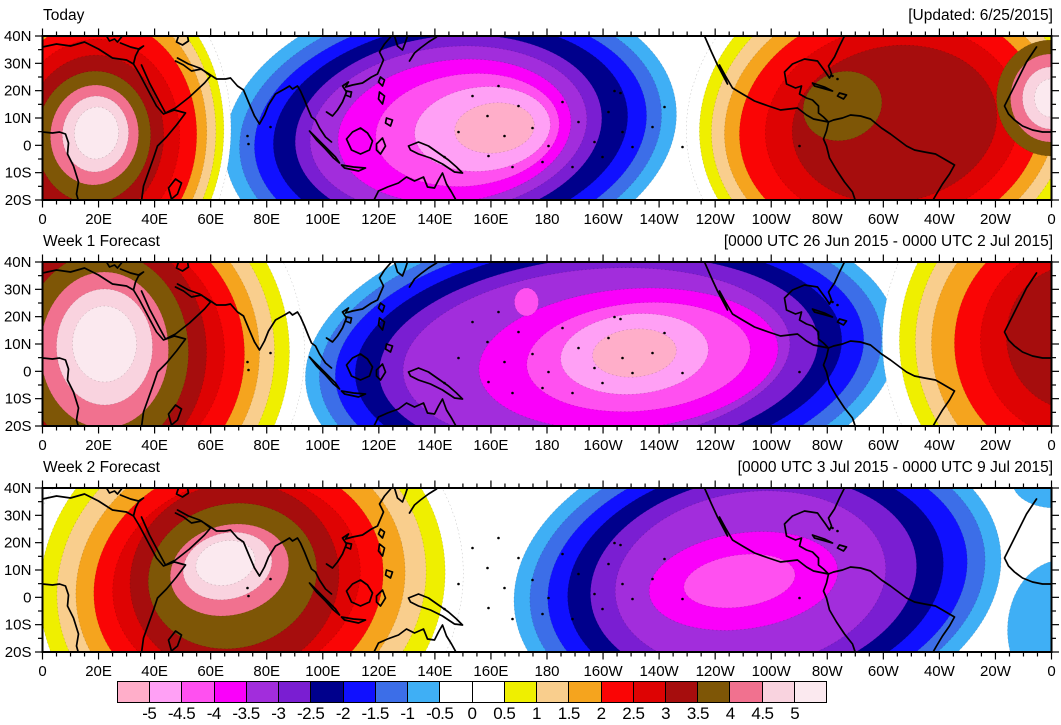 The image size is (1061, 725). Describe the element at coordinates (407, 713) in the screenshot. I see `colorbar-tick-label: -1` at that location.